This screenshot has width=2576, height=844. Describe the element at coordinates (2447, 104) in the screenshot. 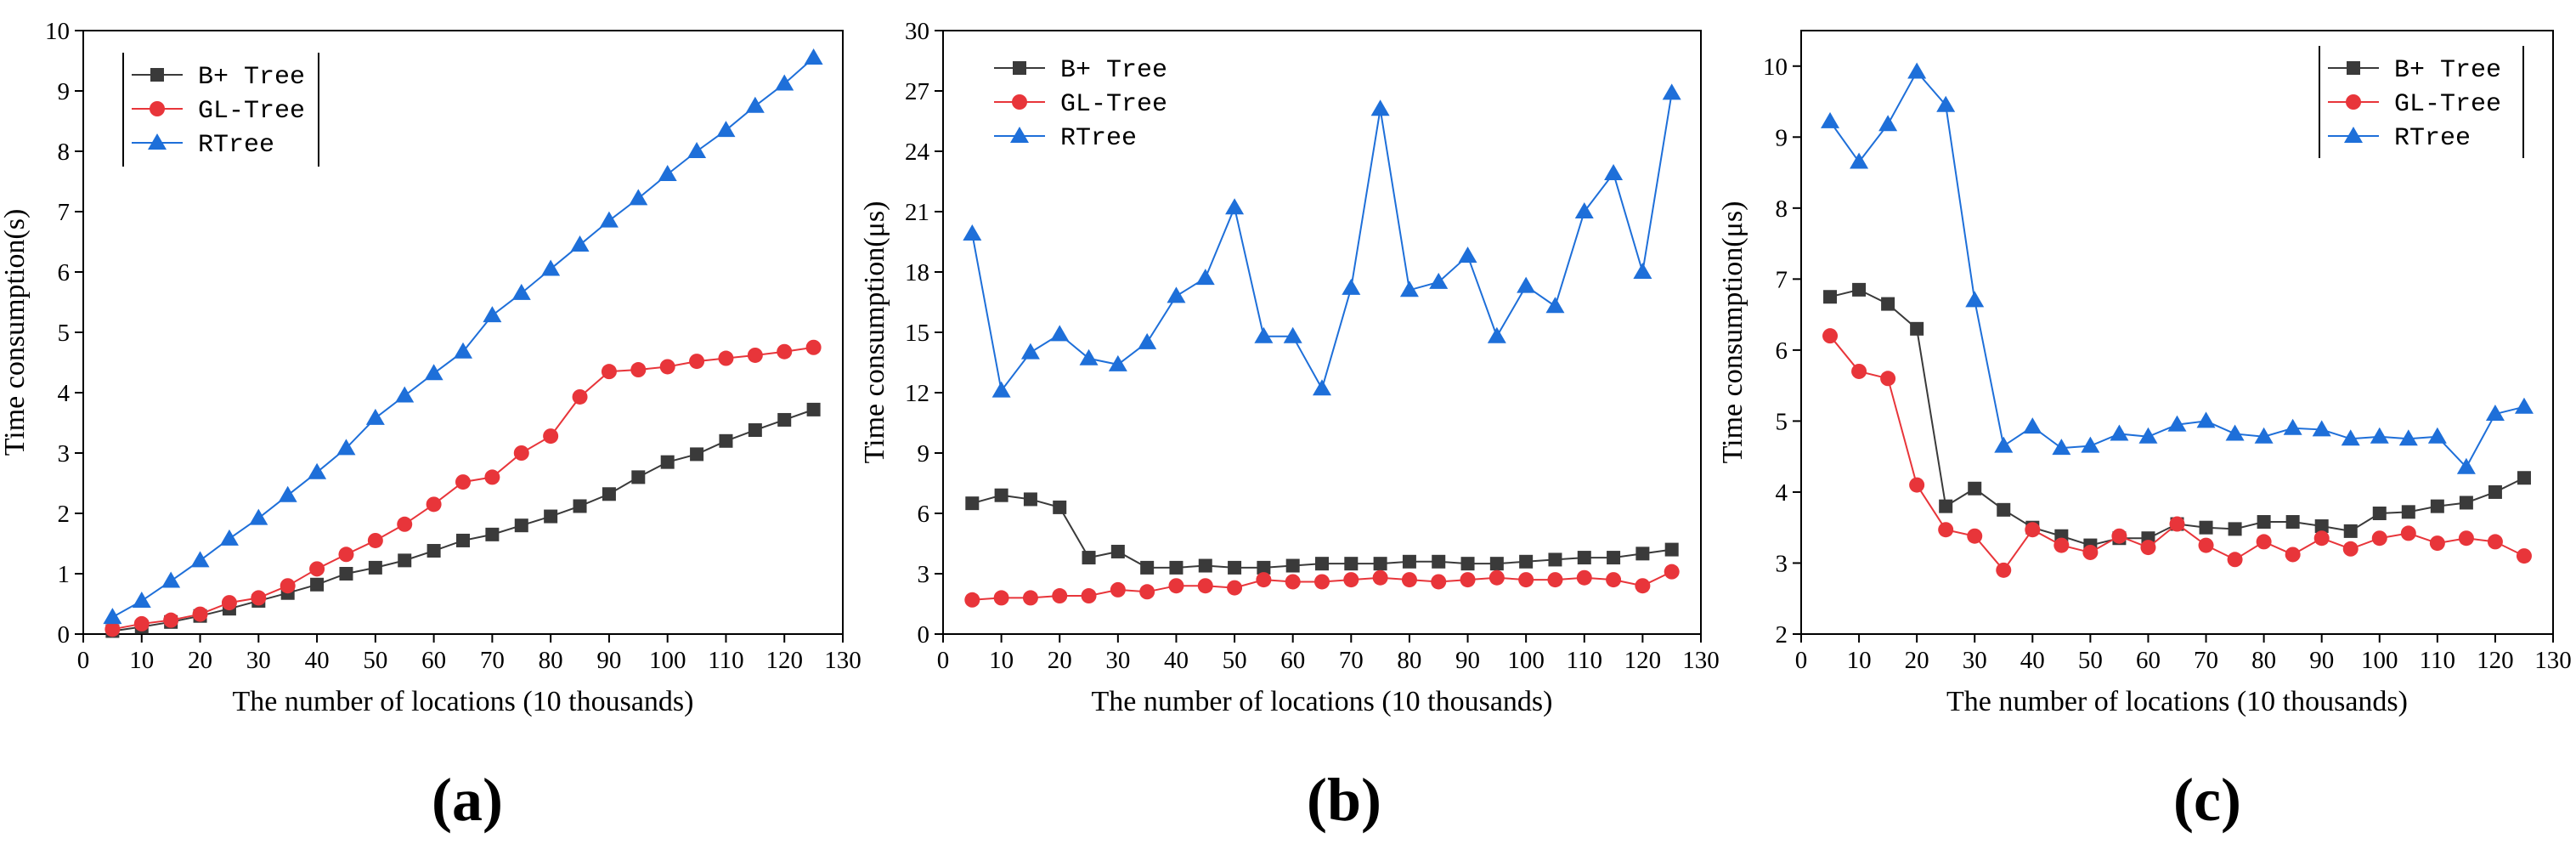

I see `panel-c-legend-label: GL-Tree` at that location.